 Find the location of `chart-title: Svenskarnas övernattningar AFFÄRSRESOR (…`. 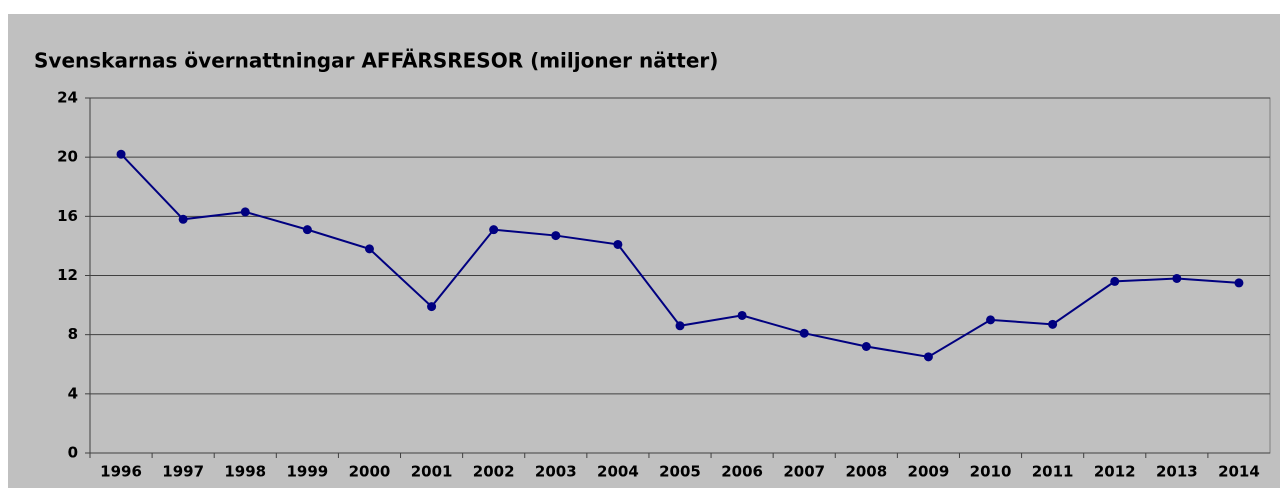

chart-title: Svenskarnas övernattningar AFFÄRSRESOR (… is located at coordinates (376, 61).